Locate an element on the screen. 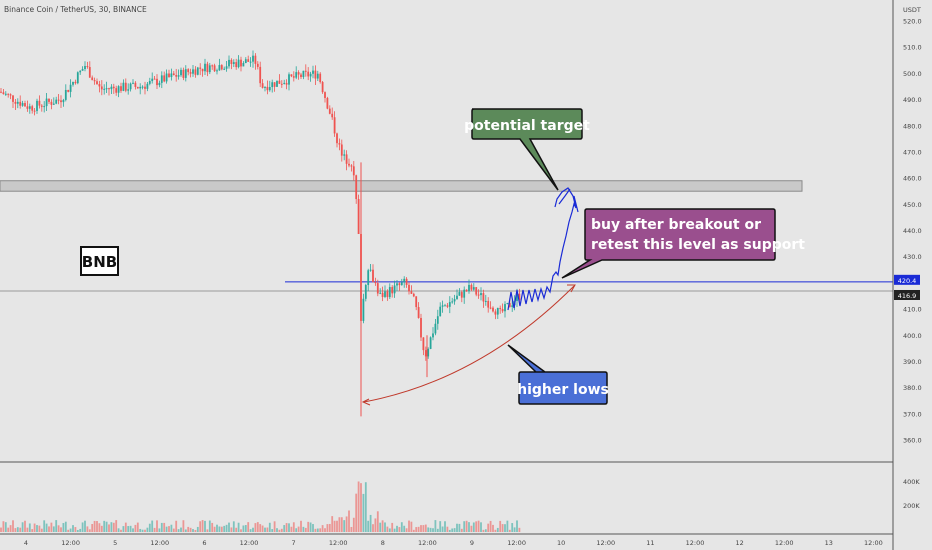 The width and height of the screenshot is (932, 550). time-tick-label: 9 is located at coordinates (472, 543).